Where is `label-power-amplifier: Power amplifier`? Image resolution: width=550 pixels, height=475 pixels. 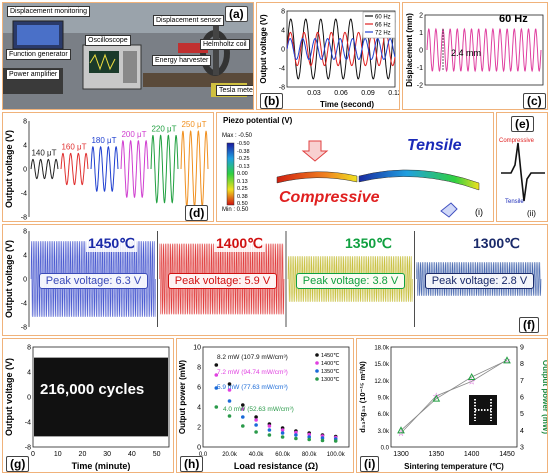
label-power-amplifier: Power amplifier is located at coordinates (33, 74).